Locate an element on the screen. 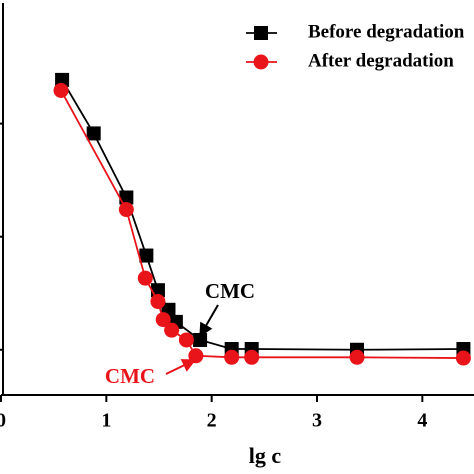 This screenshot has height=474, width=474. x-axis-label: lg c is located at coordinates (265, 455).